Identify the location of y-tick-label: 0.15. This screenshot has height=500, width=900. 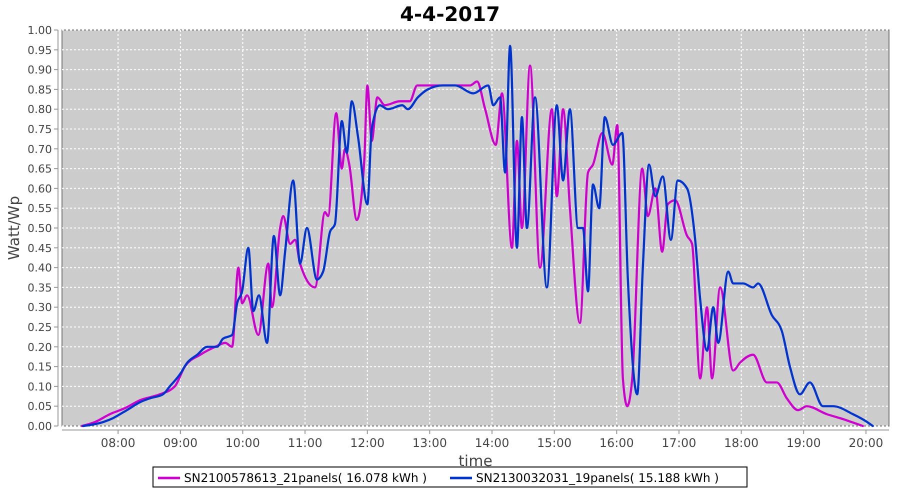
(40, 367).